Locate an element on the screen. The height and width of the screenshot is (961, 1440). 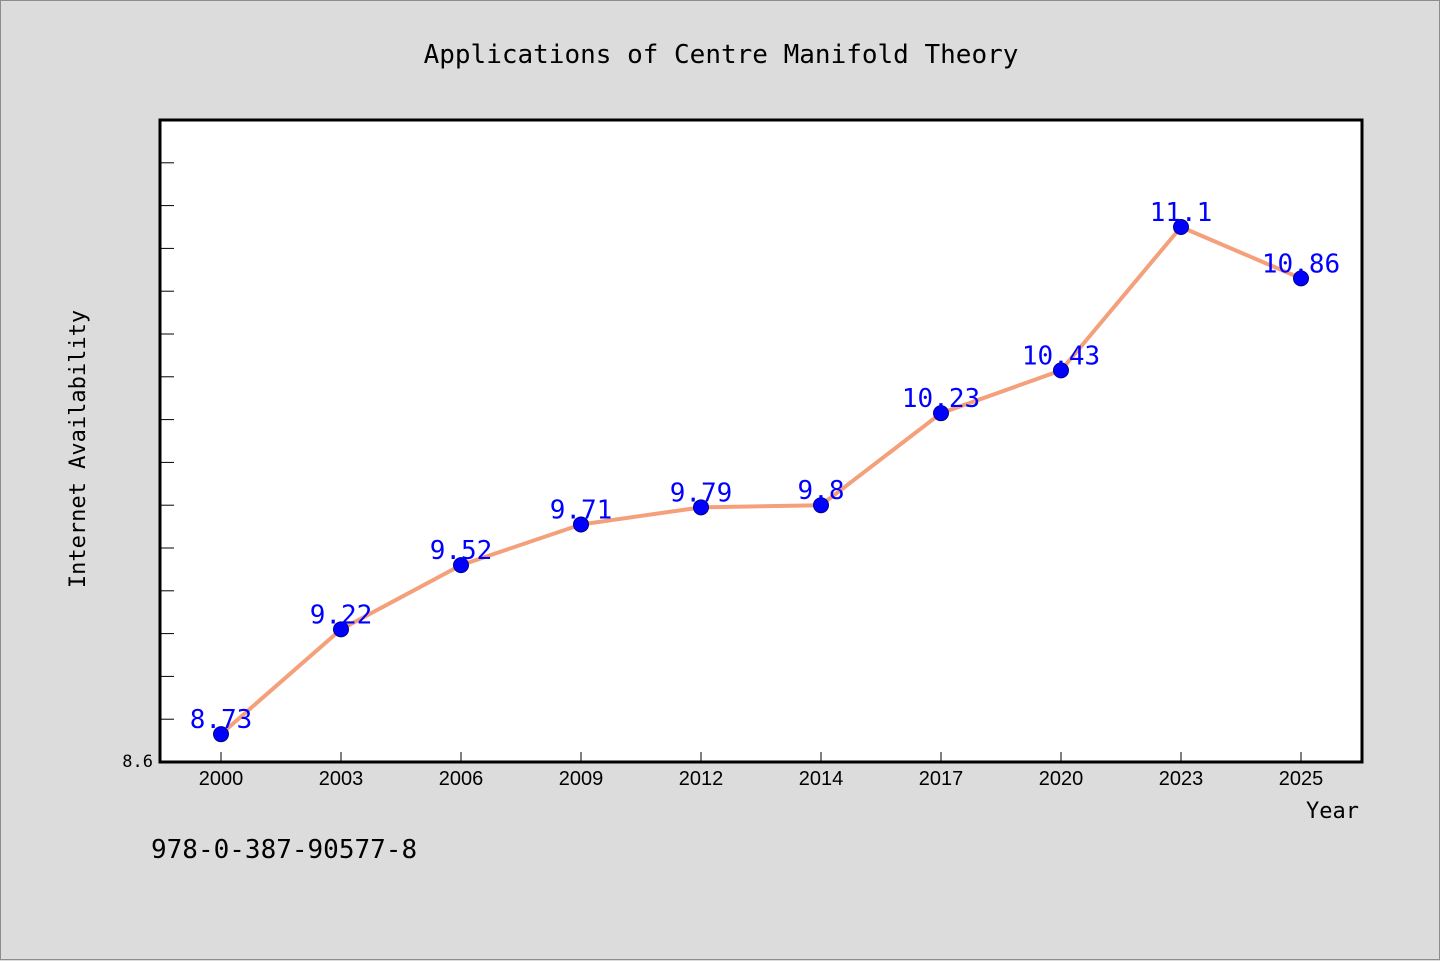
y-tick-label: 8.6 is located at coordinates (137, 762).